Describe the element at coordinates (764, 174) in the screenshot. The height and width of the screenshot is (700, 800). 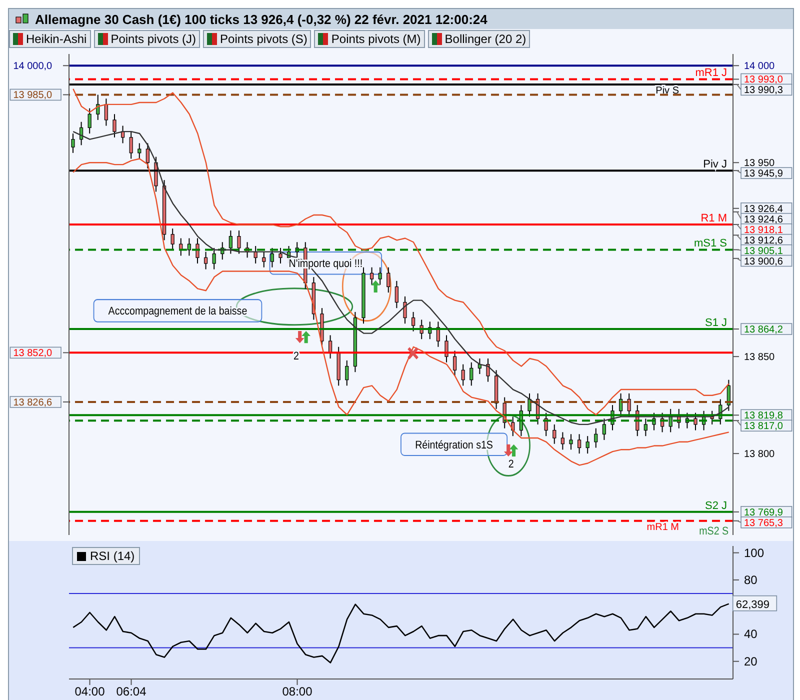
I see `y-tick-label: 13 945,9` at that location.